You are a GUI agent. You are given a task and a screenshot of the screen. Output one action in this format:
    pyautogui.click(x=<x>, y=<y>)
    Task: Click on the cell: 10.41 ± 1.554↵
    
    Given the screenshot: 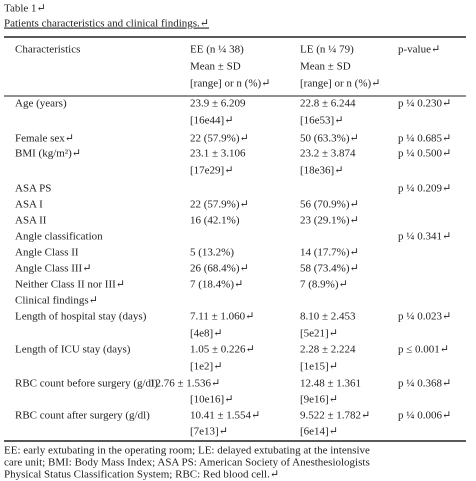 What is the action you would take?
    pyautogui.click(x=225, y=416)
    